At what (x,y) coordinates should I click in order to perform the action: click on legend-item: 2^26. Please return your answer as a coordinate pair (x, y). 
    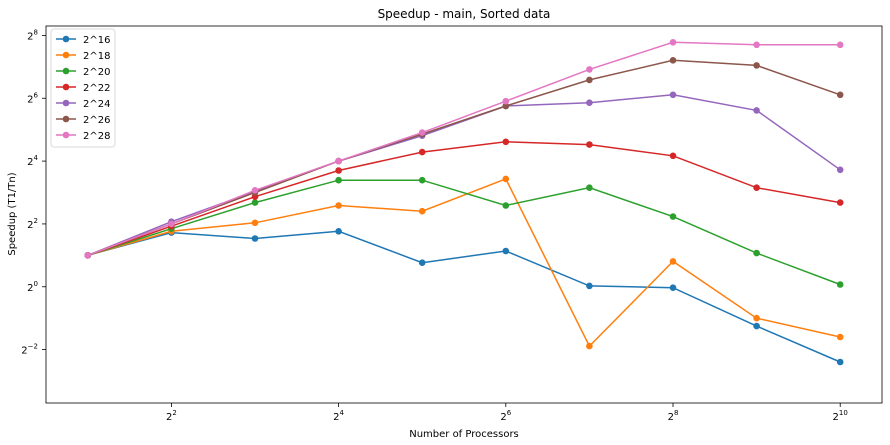
    Looking at the image, I should click on (83, 120).